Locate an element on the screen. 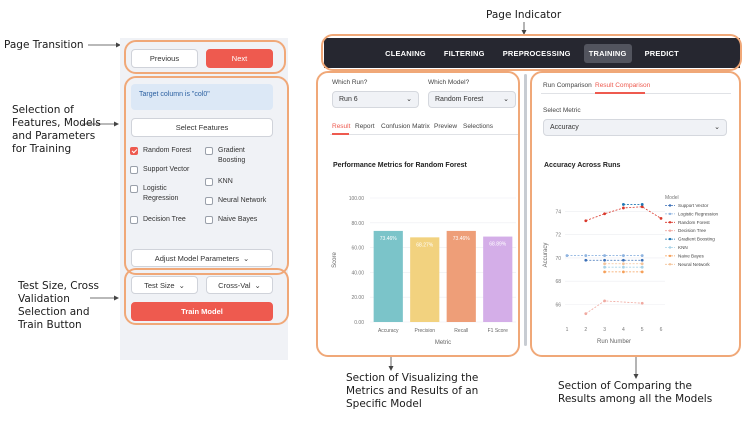 Image resolution: width=746 pixels, height=424 pixels. which-model-select: Random Forest ⌄ is located at coordinates (472, 99).